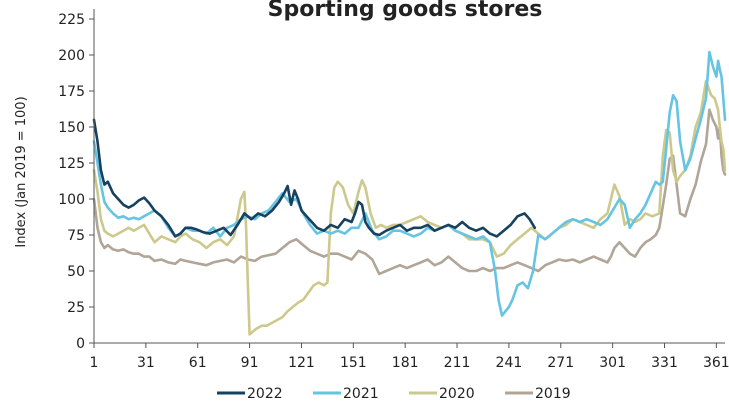  I want to click on x-tick-label: 151, so click(353, 363).